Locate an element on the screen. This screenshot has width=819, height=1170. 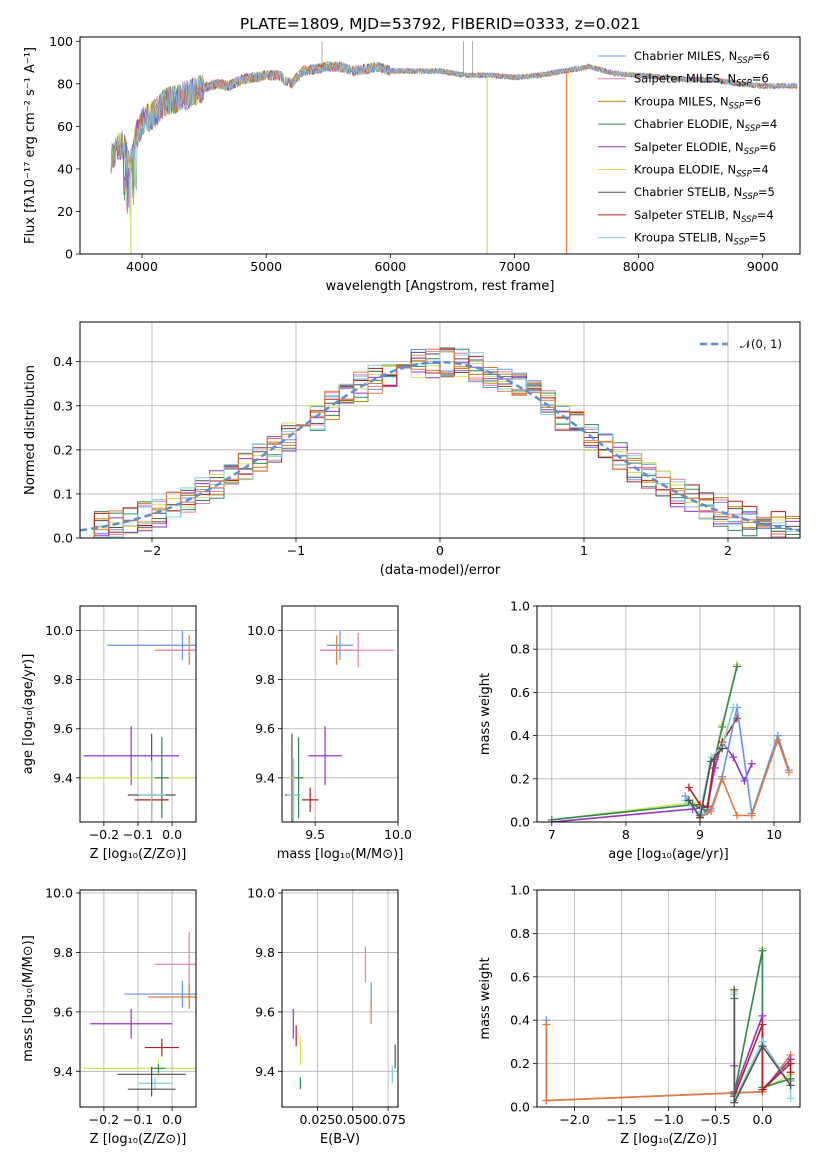
mass-weight-vs-Z-ytick-label: 0.2 is located at coordinates (520, 1063).